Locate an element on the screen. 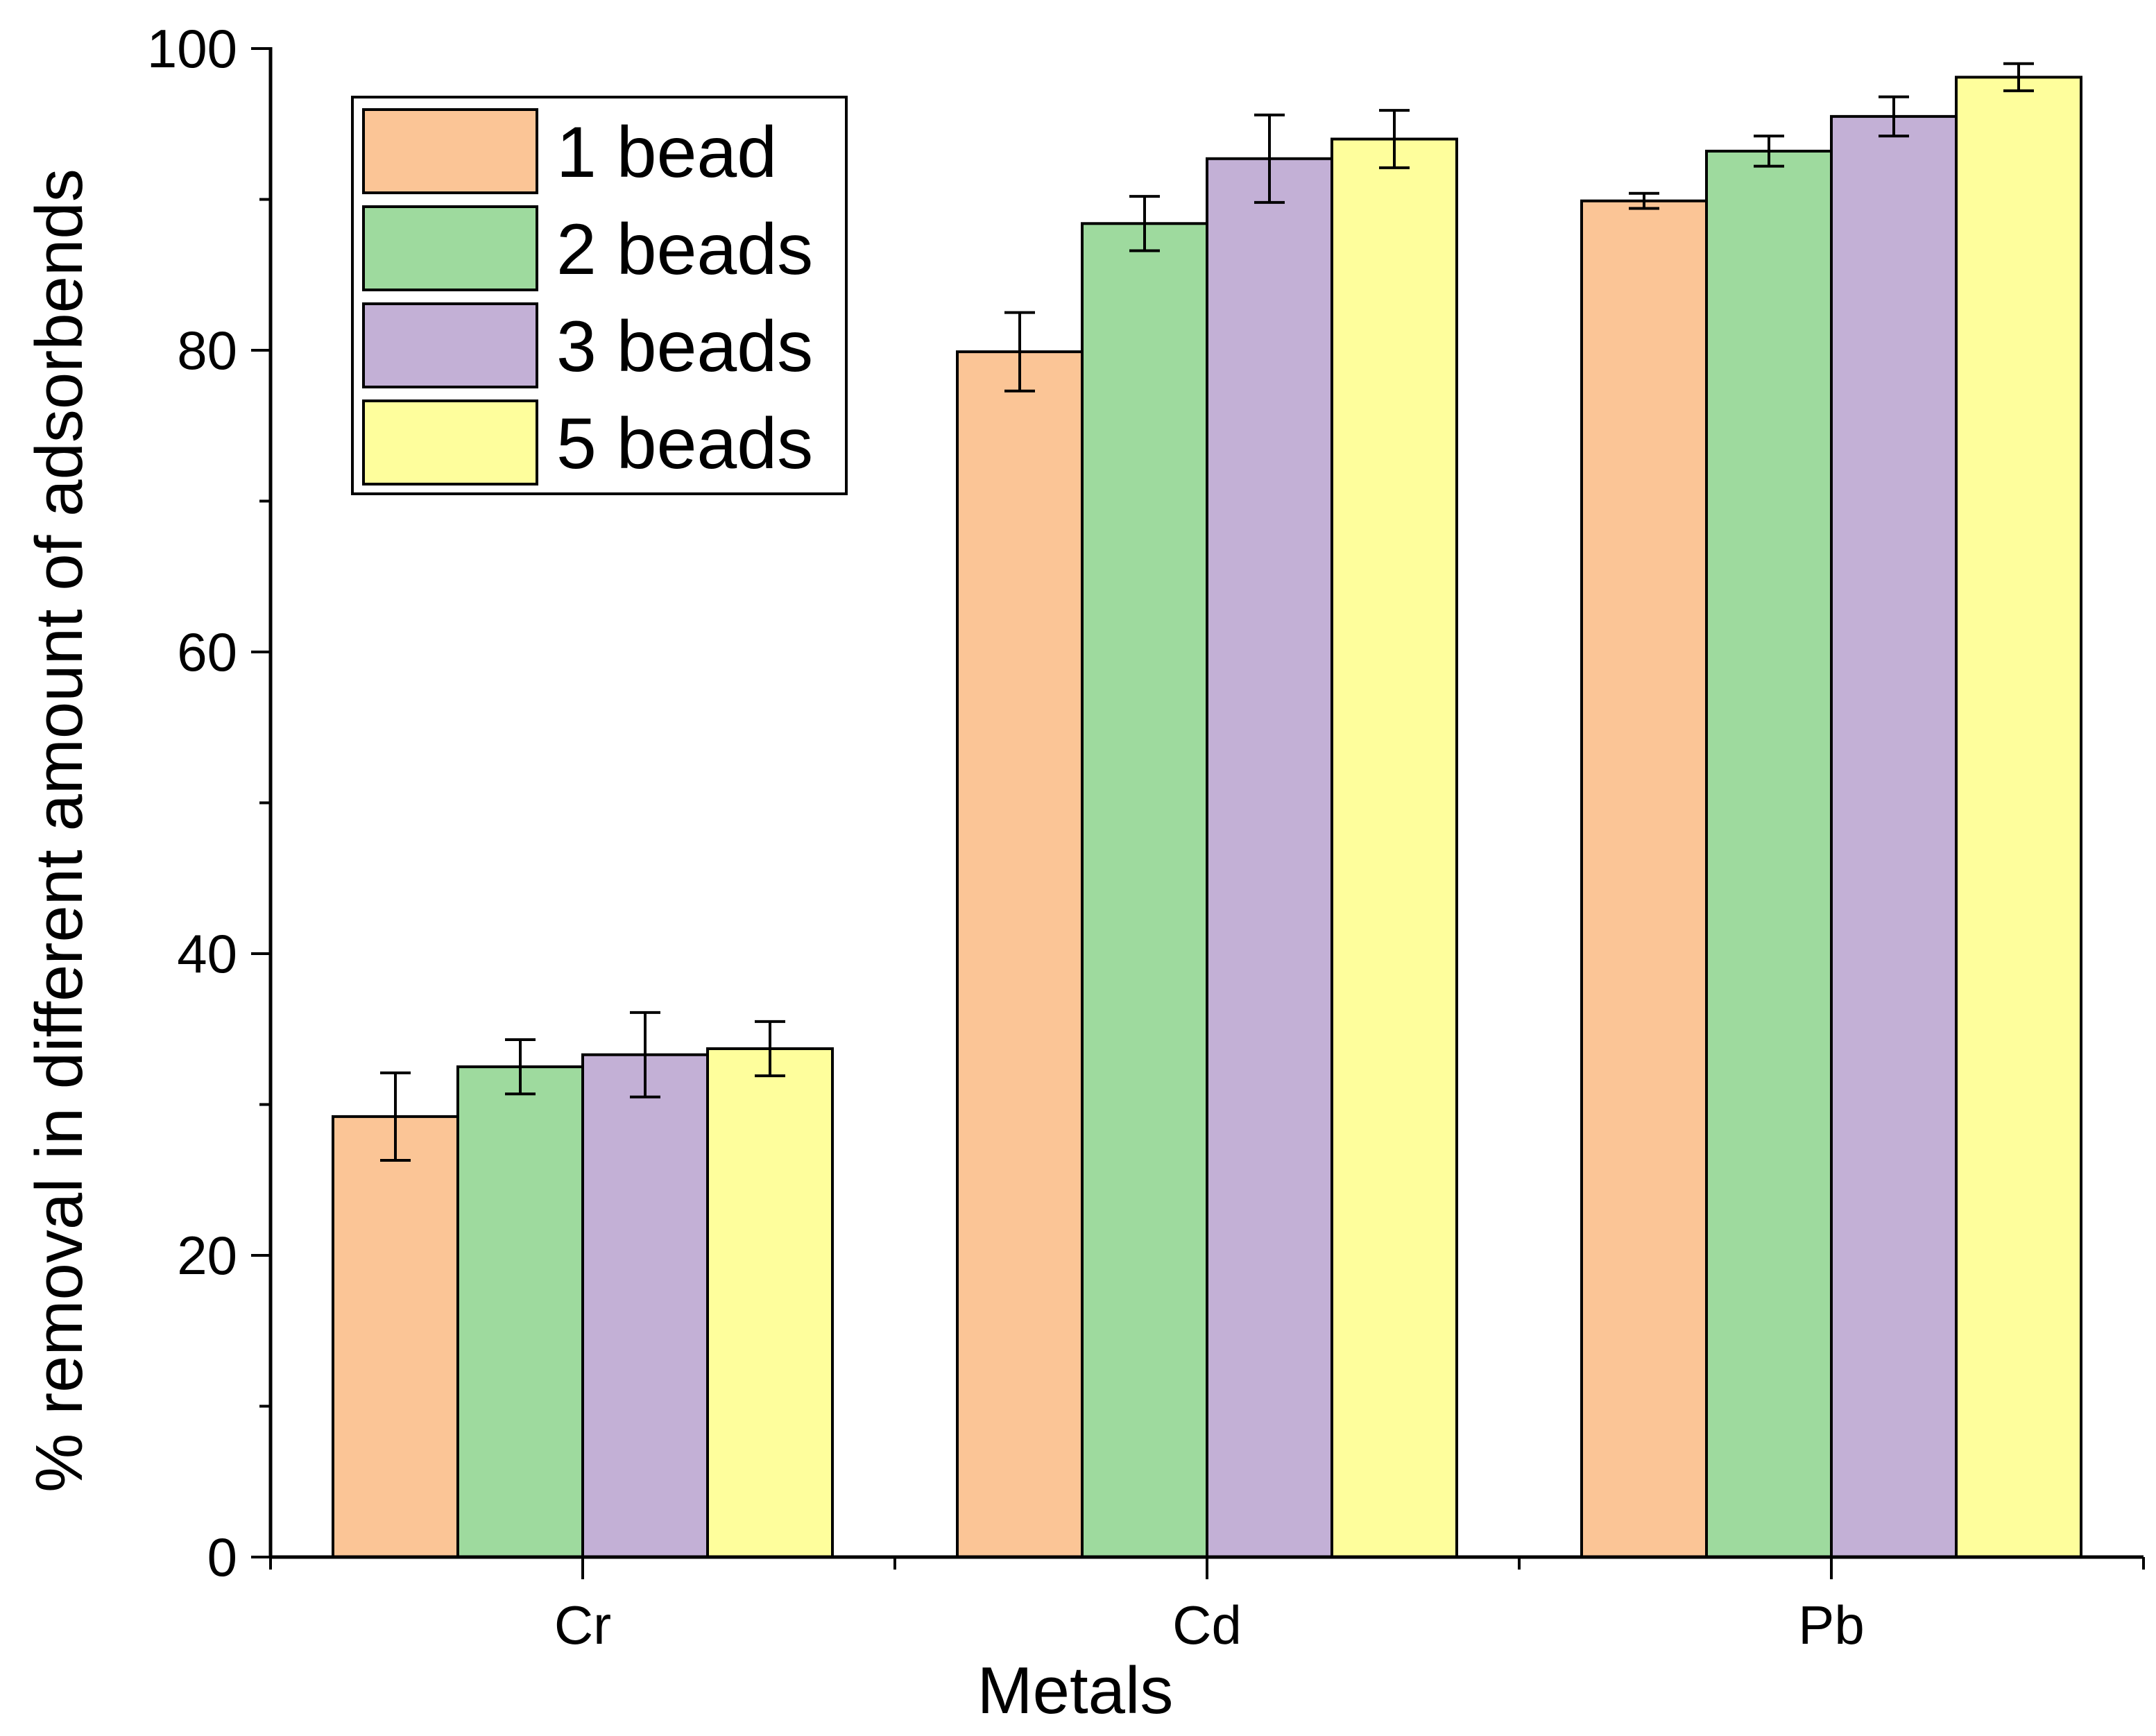 This screenshot has height=1736, width=2156. y-tick-label-80: 80 is located at coordinates (207, 350).